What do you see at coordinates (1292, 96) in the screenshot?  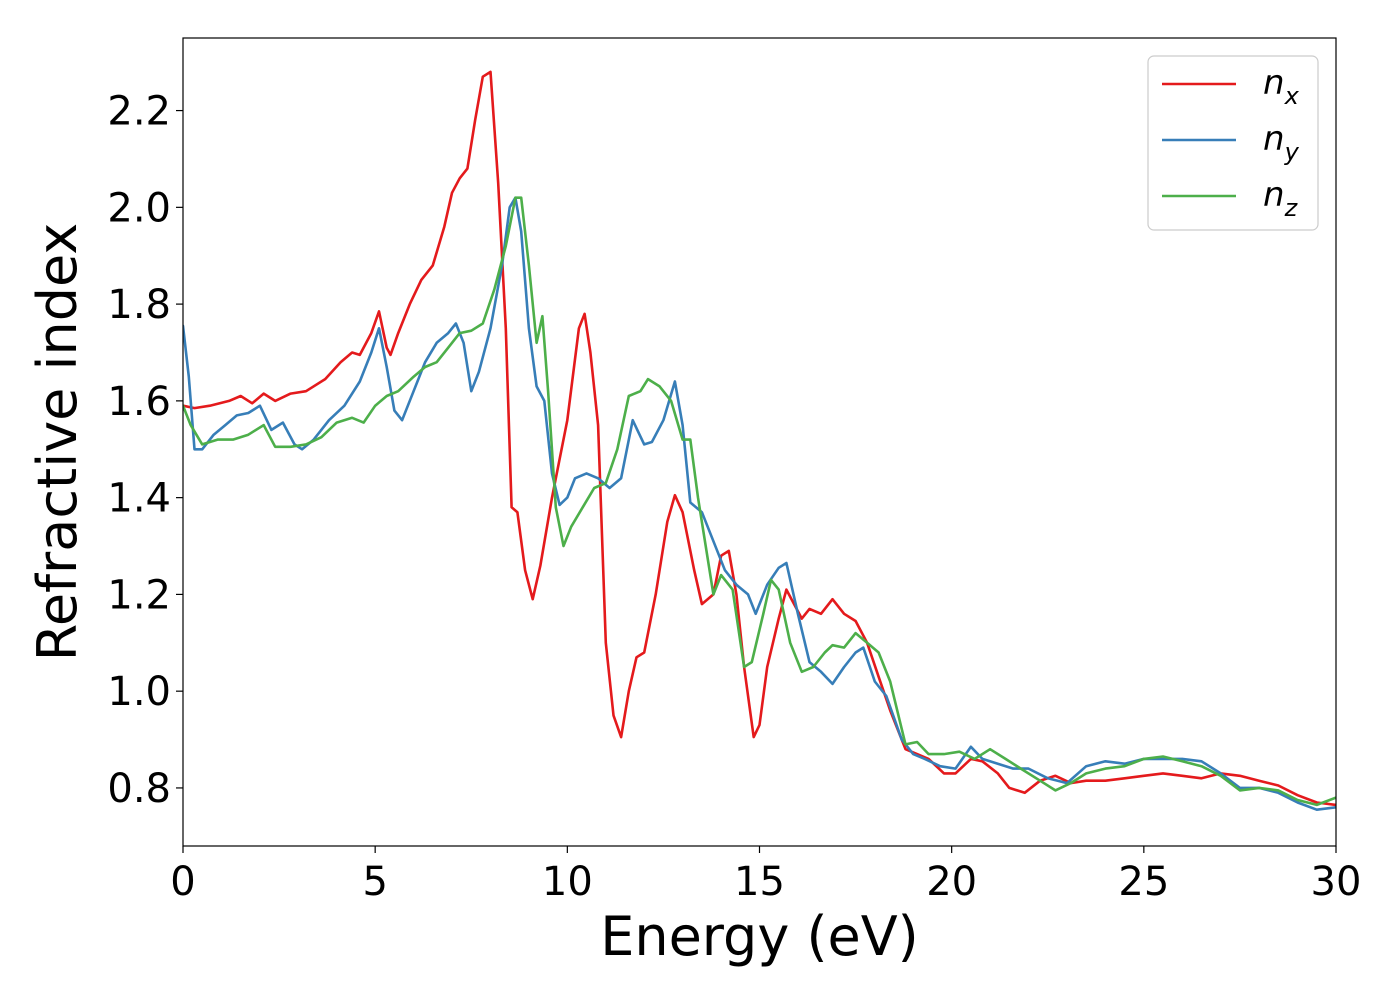 I see `legend-label-subscript: x` at bounding box center [1292, 96].